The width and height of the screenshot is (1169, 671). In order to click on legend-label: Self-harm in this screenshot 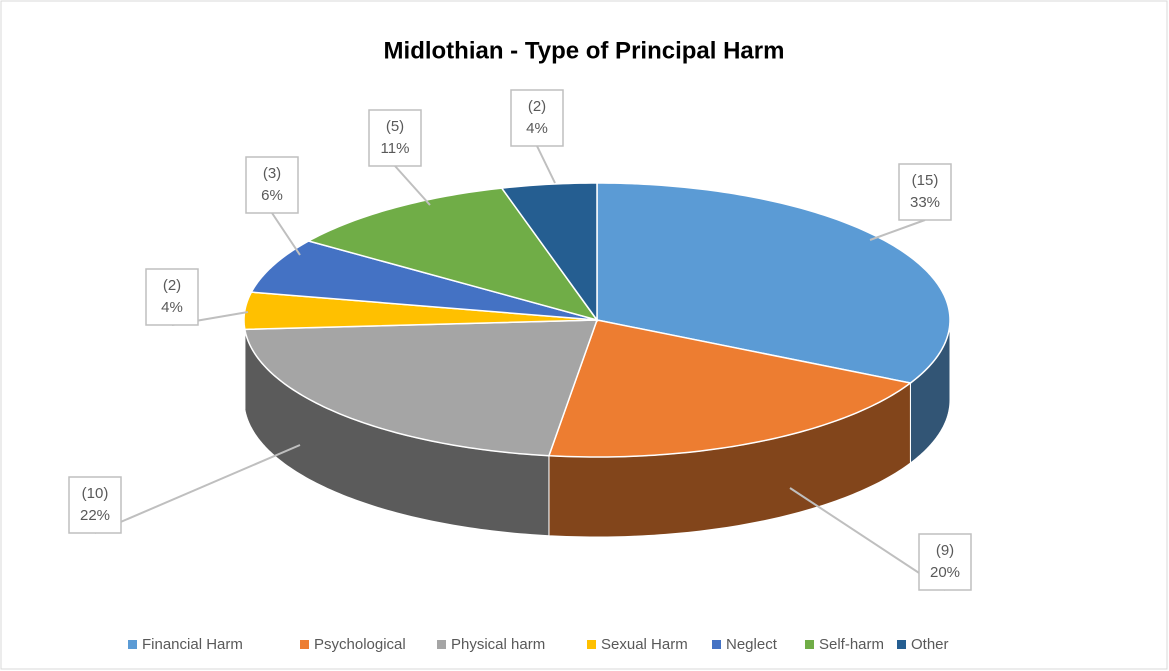, I will do `click(851, 644)`.